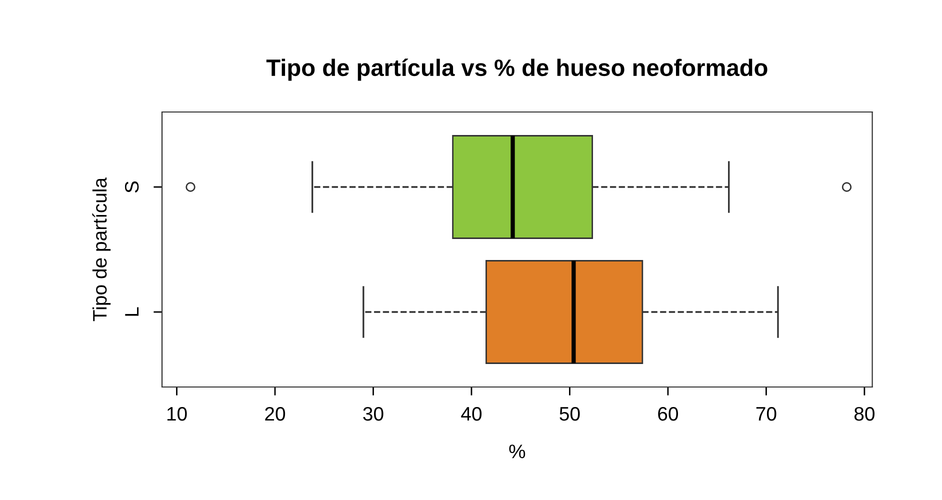 This screenshot has width=942, height=500. I want to click on y-tick-label: L, so click(132, 311).